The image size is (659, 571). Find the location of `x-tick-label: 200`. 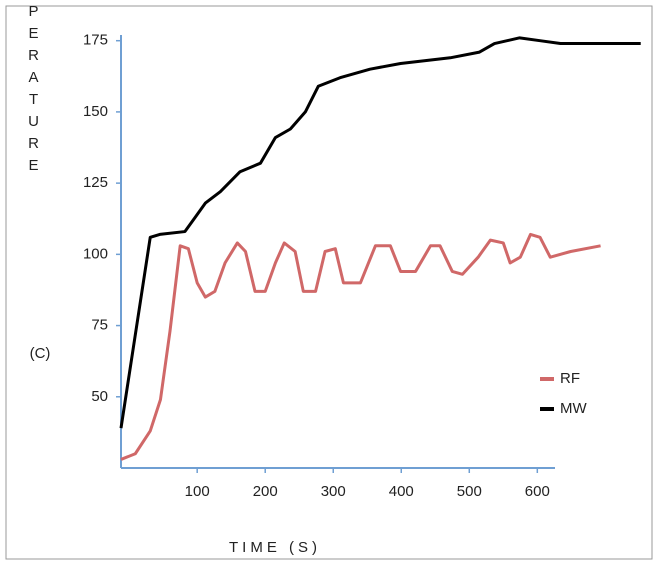

x-tick-label: 200 is located at coordinates (265, 491).